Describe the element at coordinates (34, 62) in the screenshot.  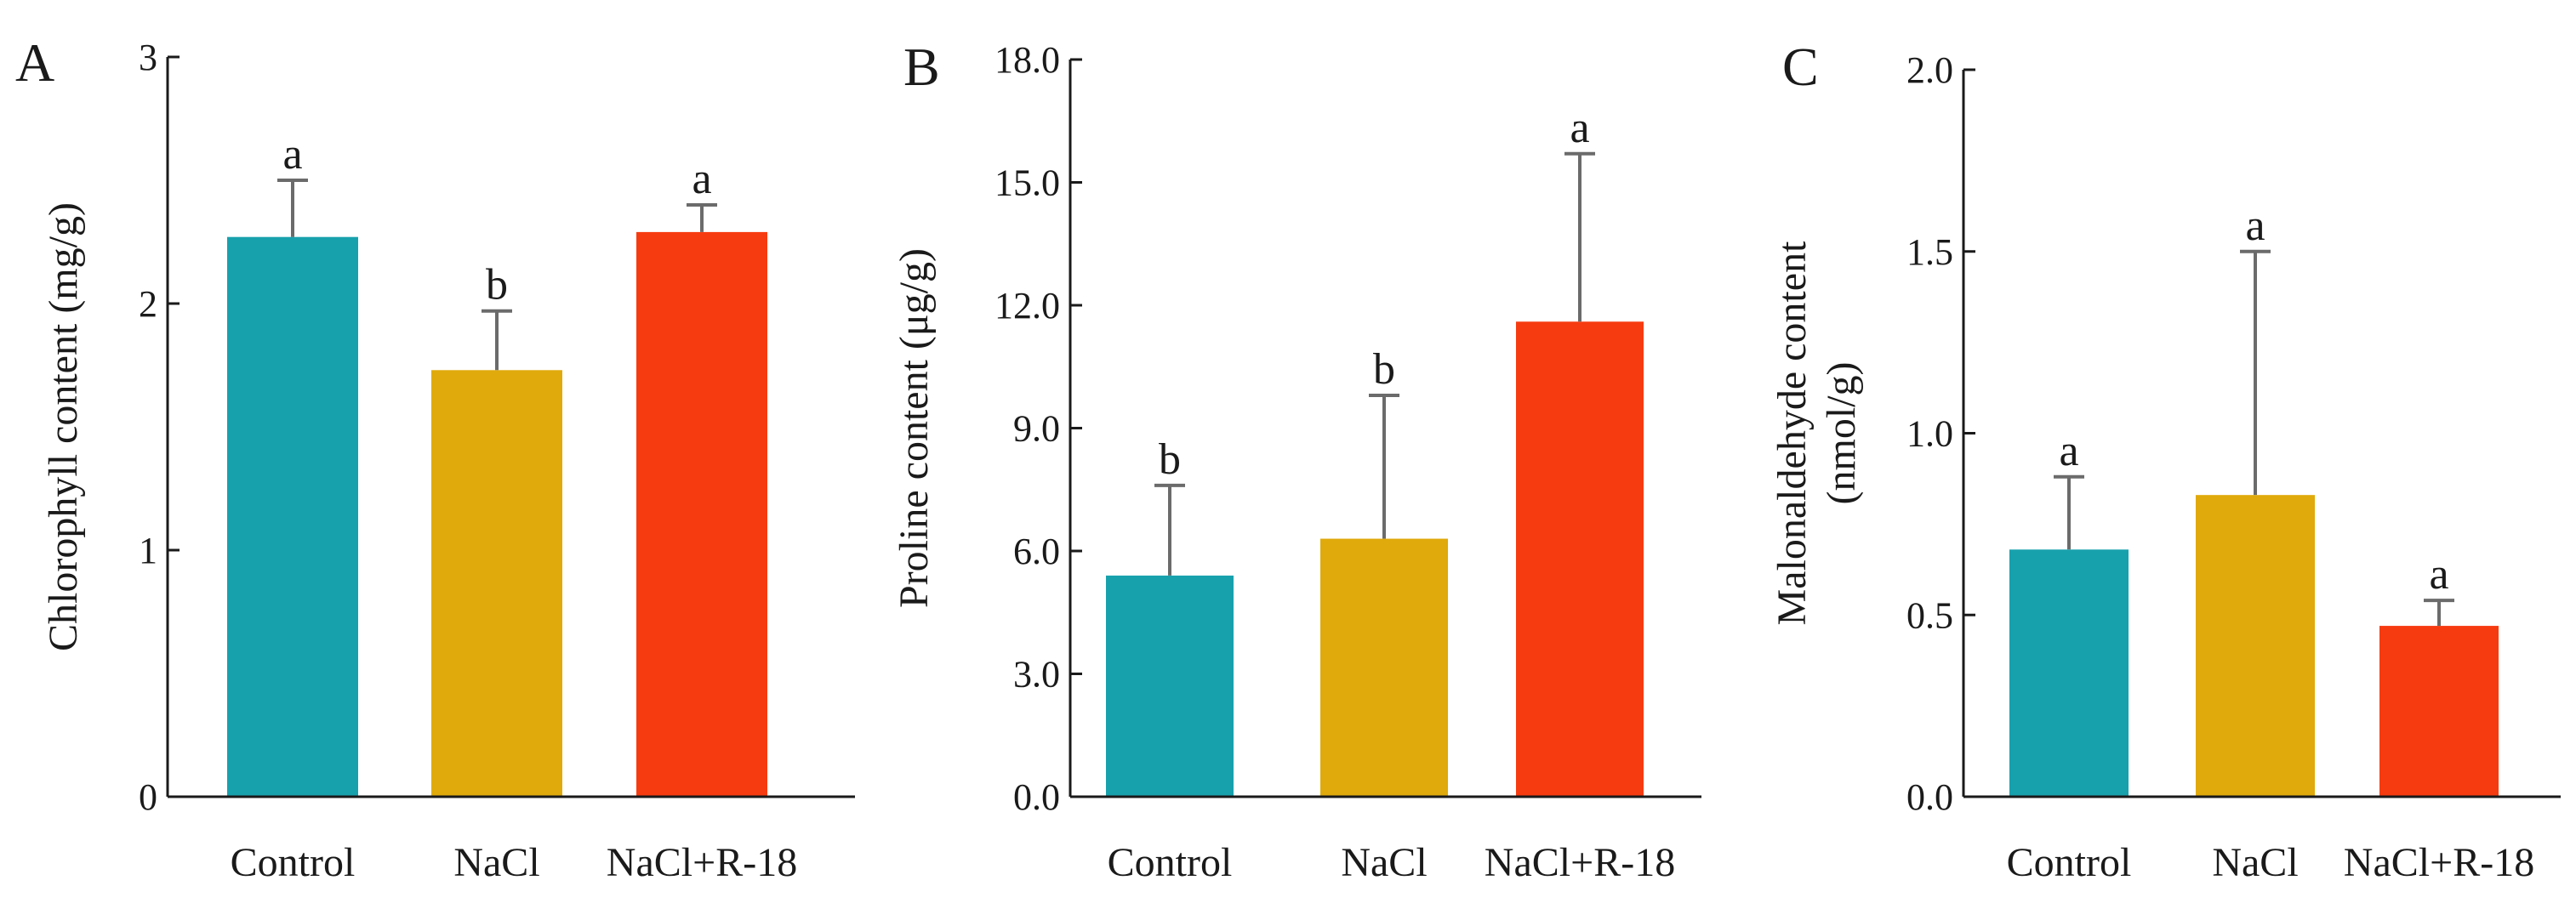
I see `panel-letter-a: A` at that location.